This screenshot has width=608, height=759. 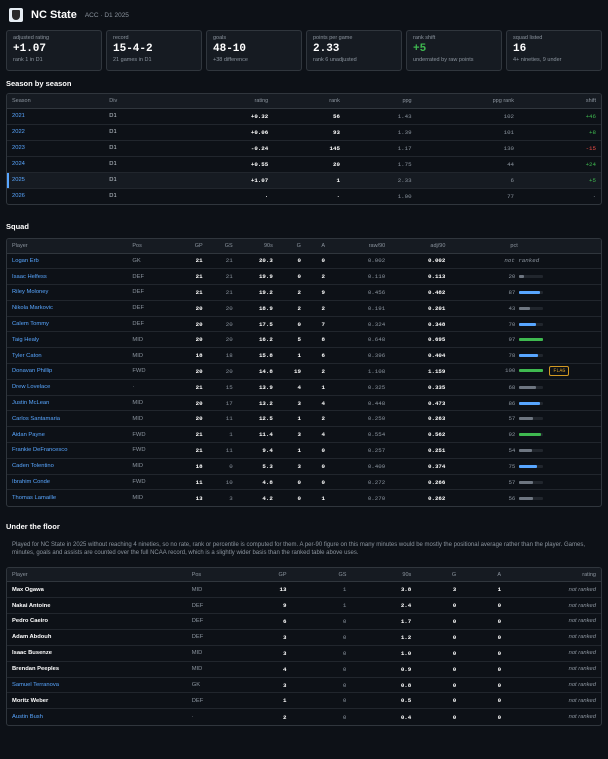 I want to click on floor-row: Isaac Busenze MID 3 0 1.0 0 0 not ranked, so click(x=304, y=653).